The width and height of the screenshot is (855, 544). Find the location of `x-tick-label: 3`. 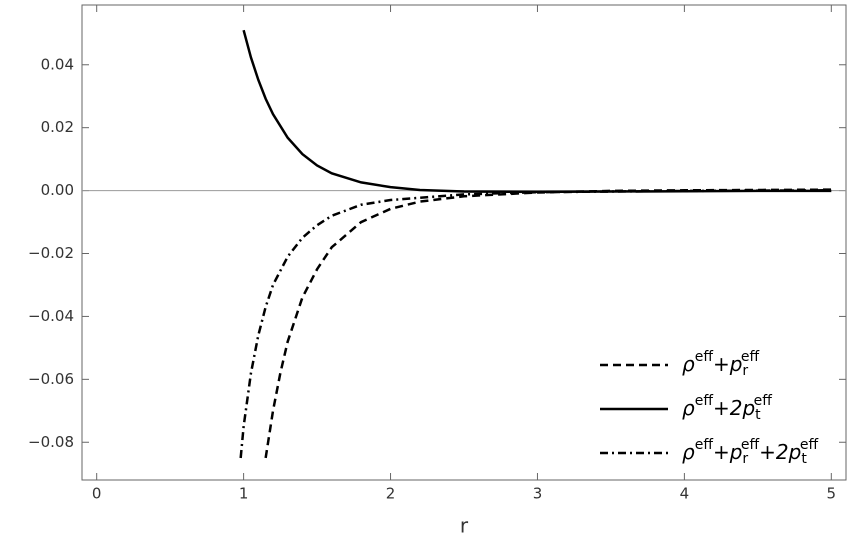

x-tick-label: 3 is located at coordinates (538, 494).